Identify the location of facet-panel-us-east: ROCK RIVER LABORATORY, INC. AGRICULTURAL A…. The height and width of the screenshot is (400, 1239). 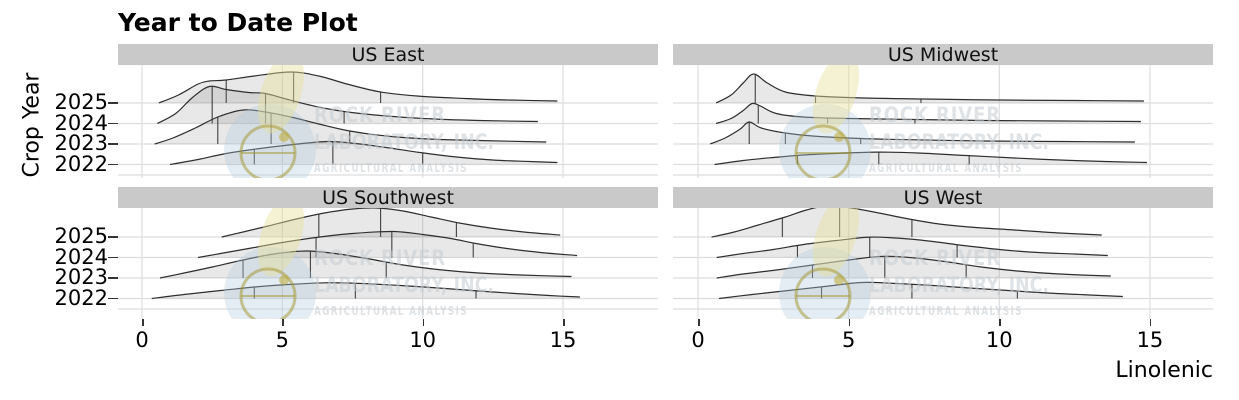
(388, 121).